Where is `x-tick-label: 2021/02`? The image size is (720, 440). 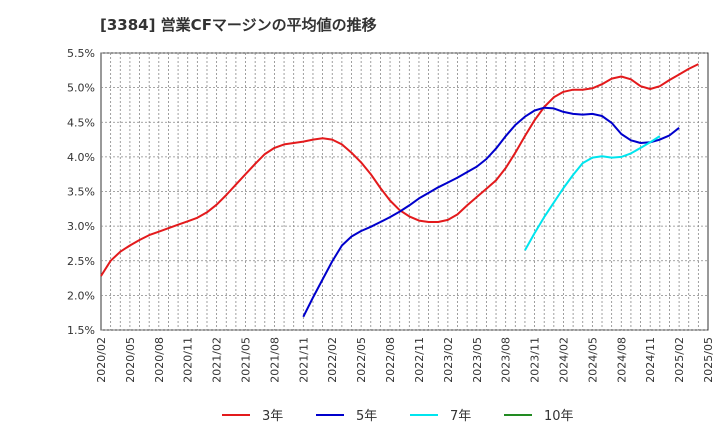
x-tick-label: 2021/02 is located at coordinates (217, 360).